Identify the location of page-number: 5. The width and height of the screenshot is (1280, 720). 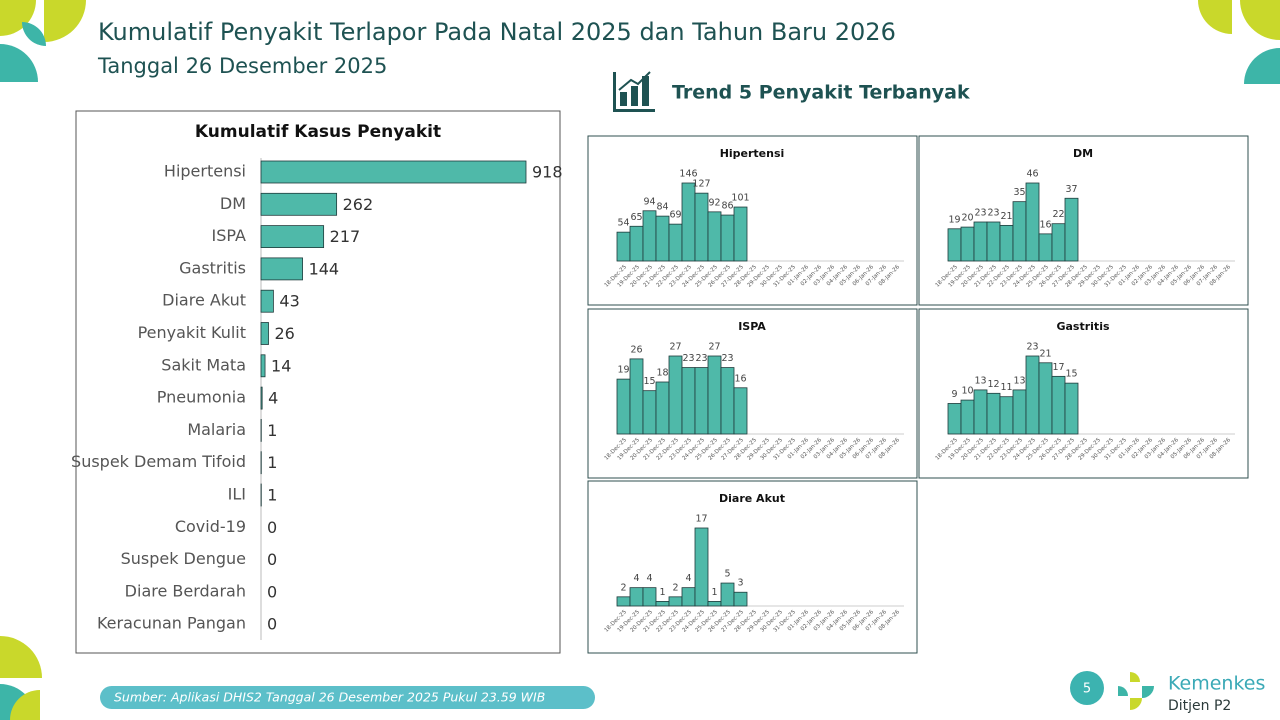
(1087, 689).